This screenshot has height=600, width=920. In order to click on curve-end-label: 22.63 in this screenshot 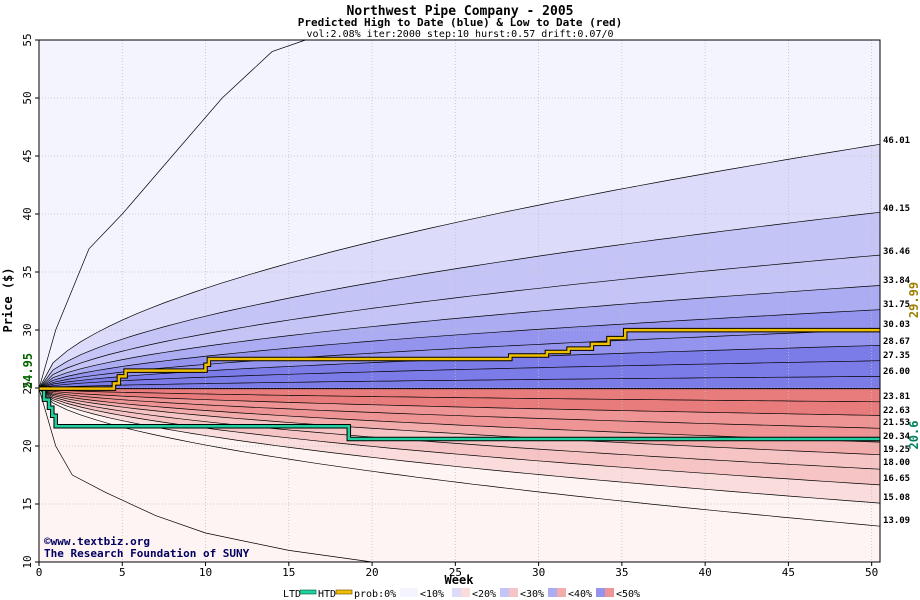, I will do `click(896, 411)`.